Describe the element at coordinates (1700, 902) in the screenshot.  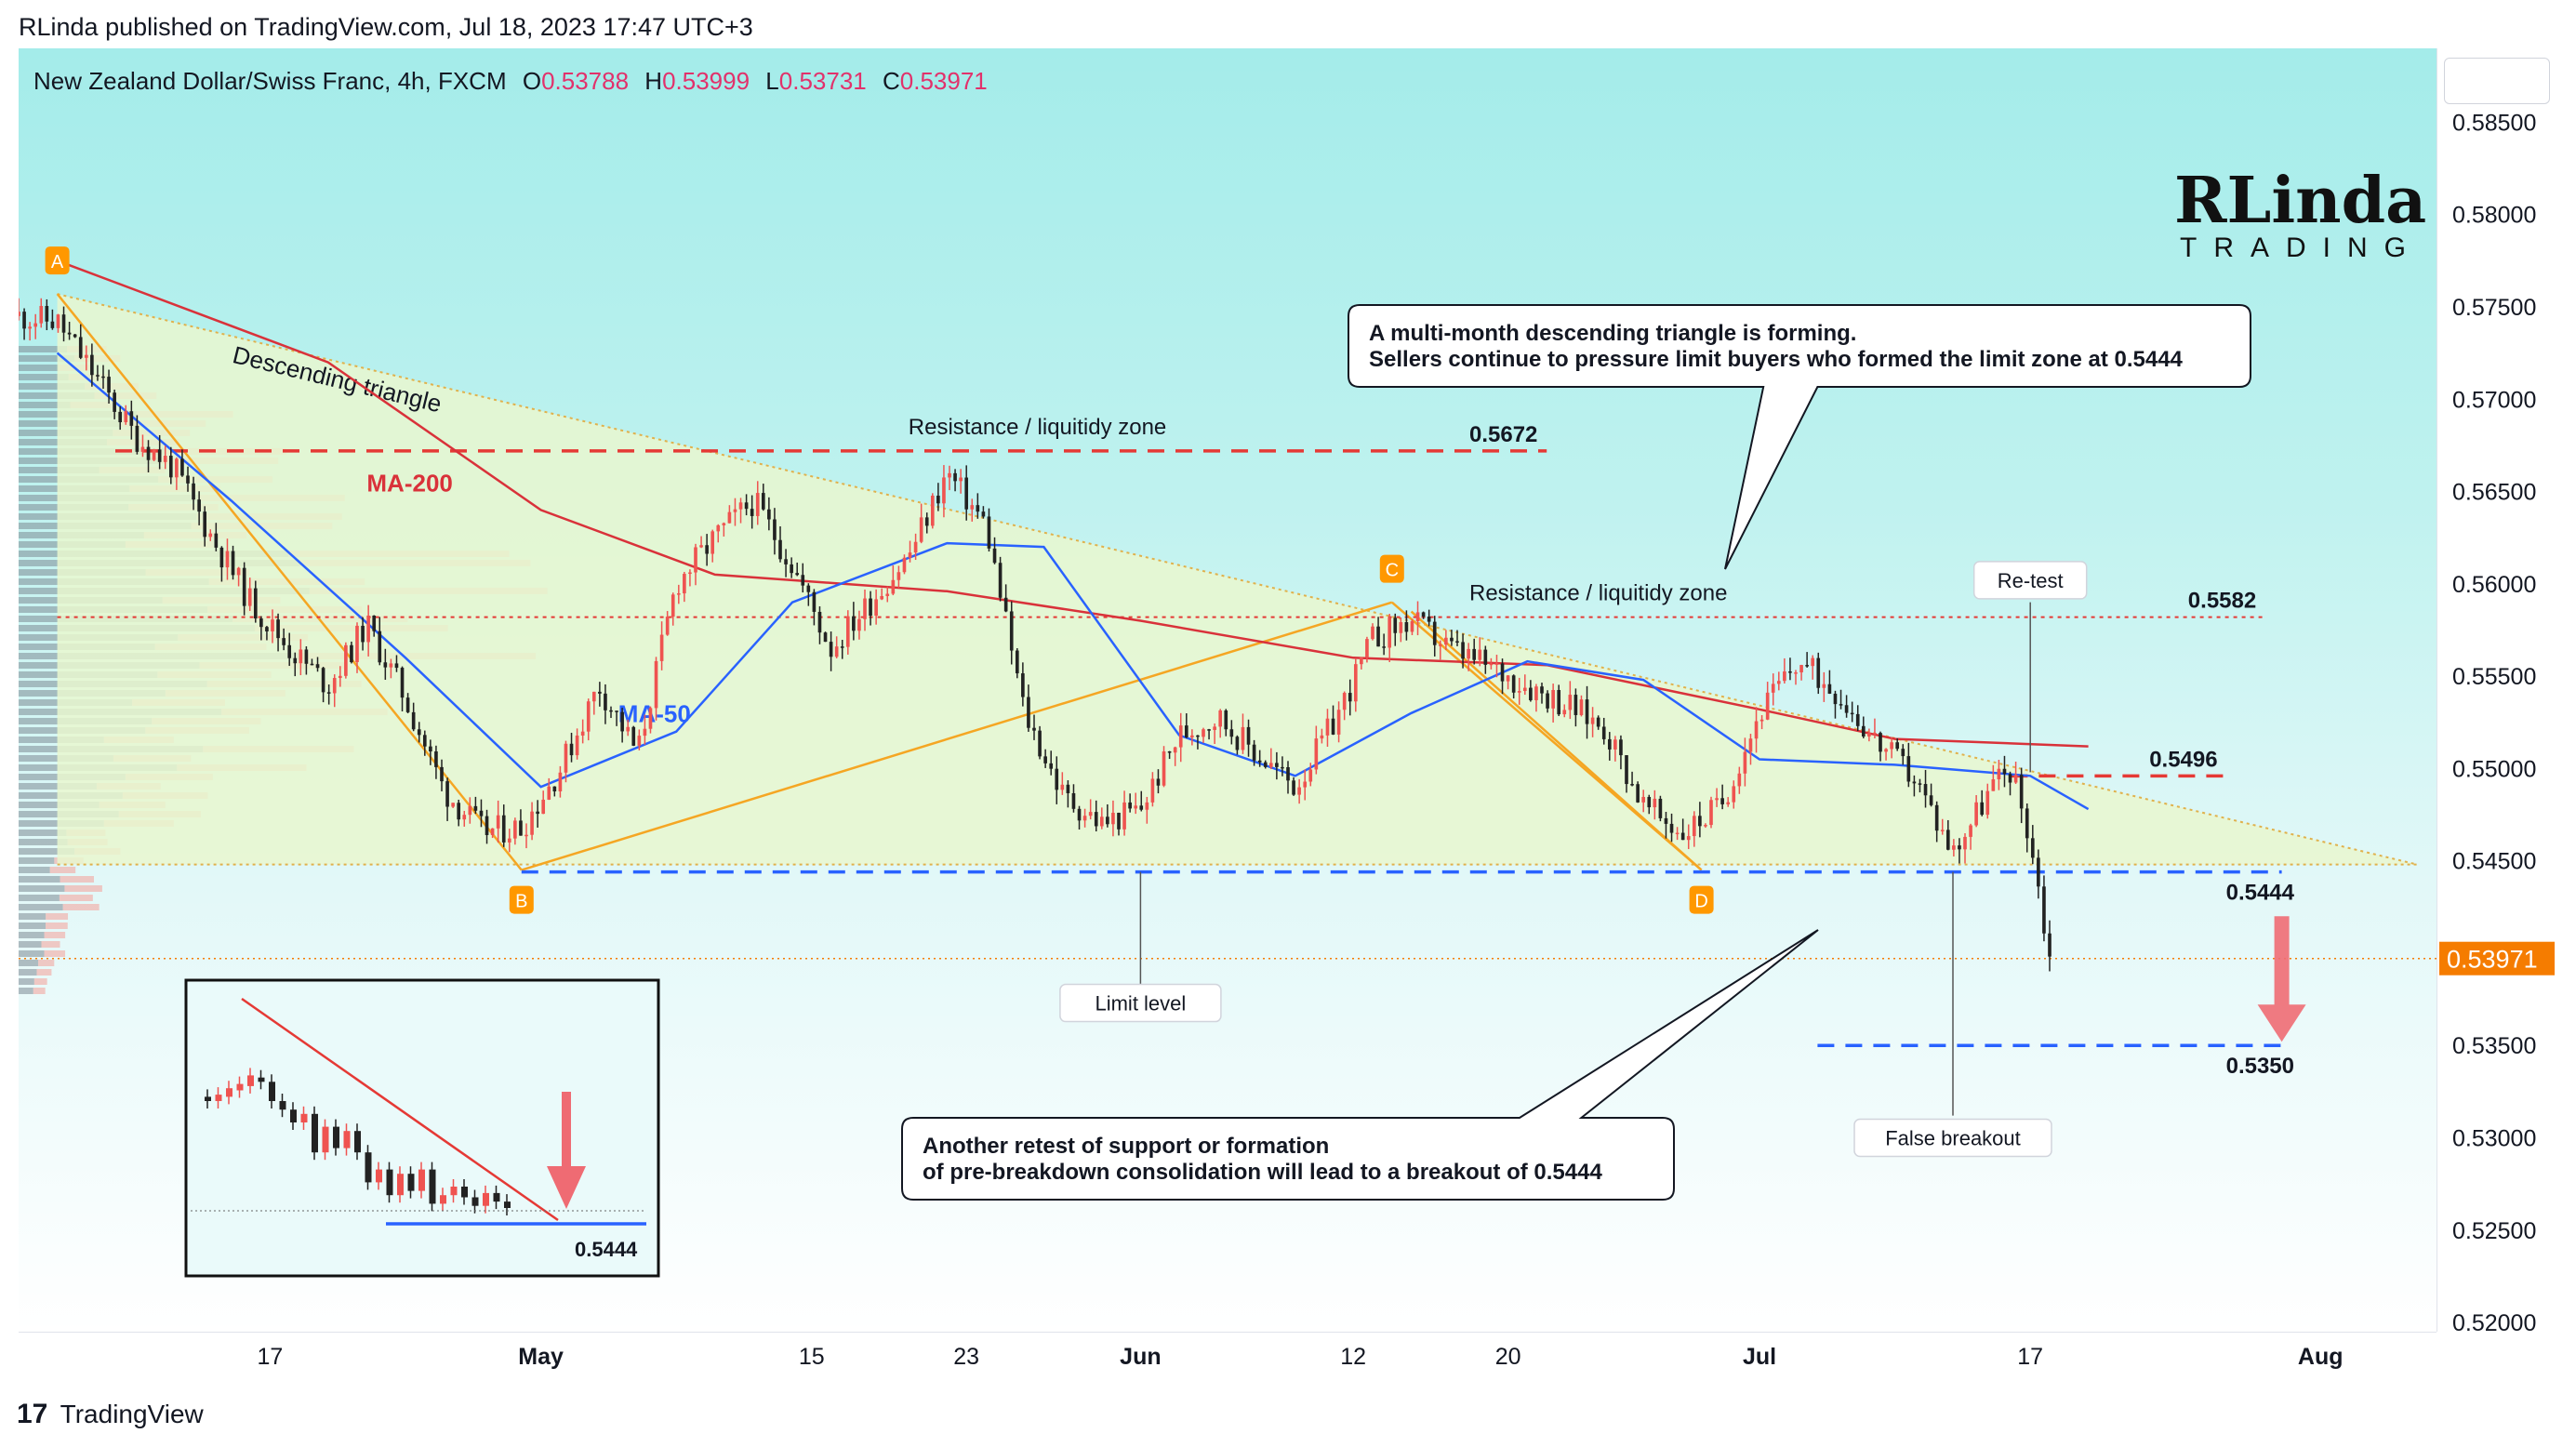
I see `pattern-point-label: D` at that location.